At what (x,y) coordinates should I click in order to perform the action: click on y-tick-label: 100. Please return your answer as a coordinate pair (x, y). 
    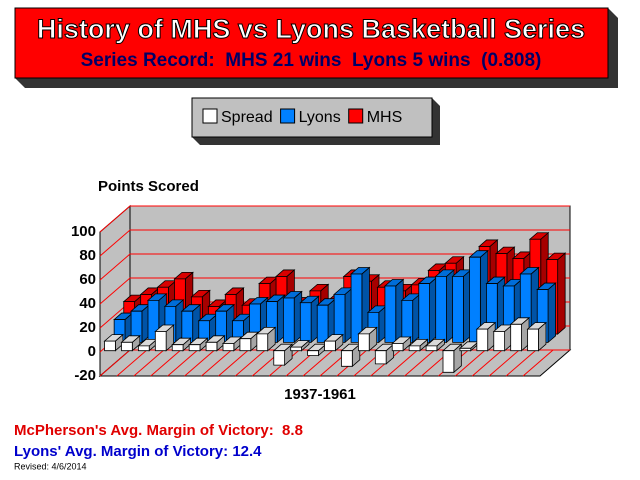
    Looking at the image, I should click on (83, 231).